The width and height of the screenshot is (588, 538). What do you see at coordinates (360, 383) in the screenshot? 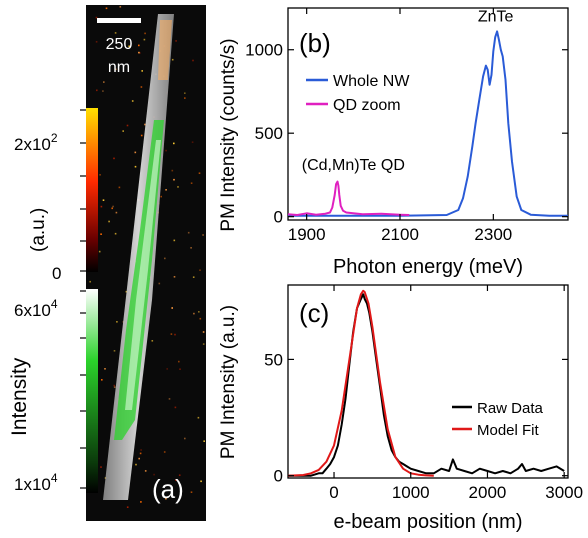
I see `panel-c-series-model-fit` at bounding box center [360, 383].